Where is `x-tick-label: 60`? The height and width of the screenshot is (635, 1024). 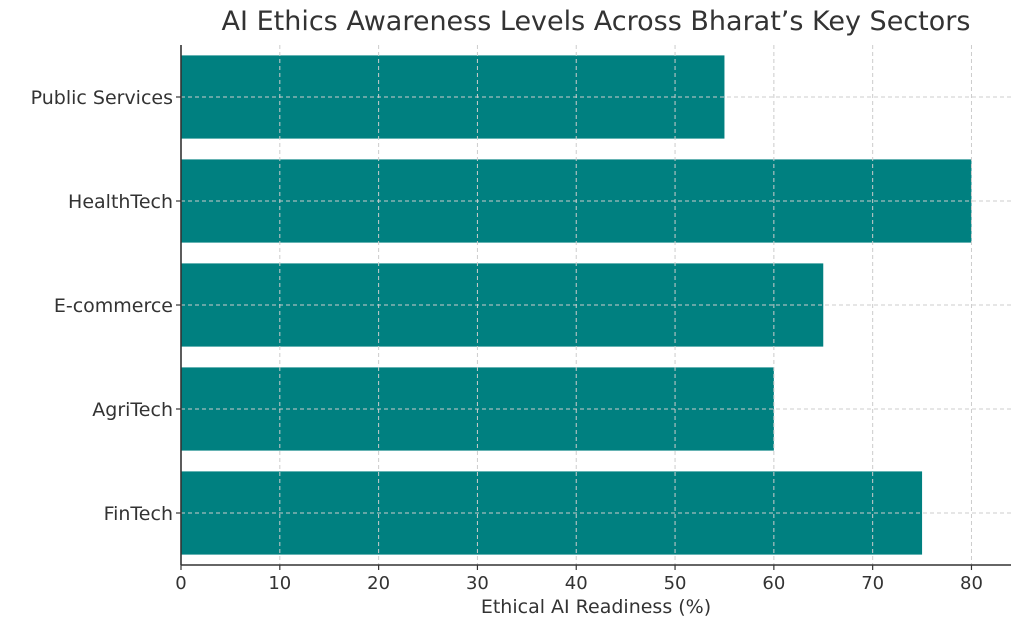 x-tick-label: 60 is located at coordinates (773, 583).